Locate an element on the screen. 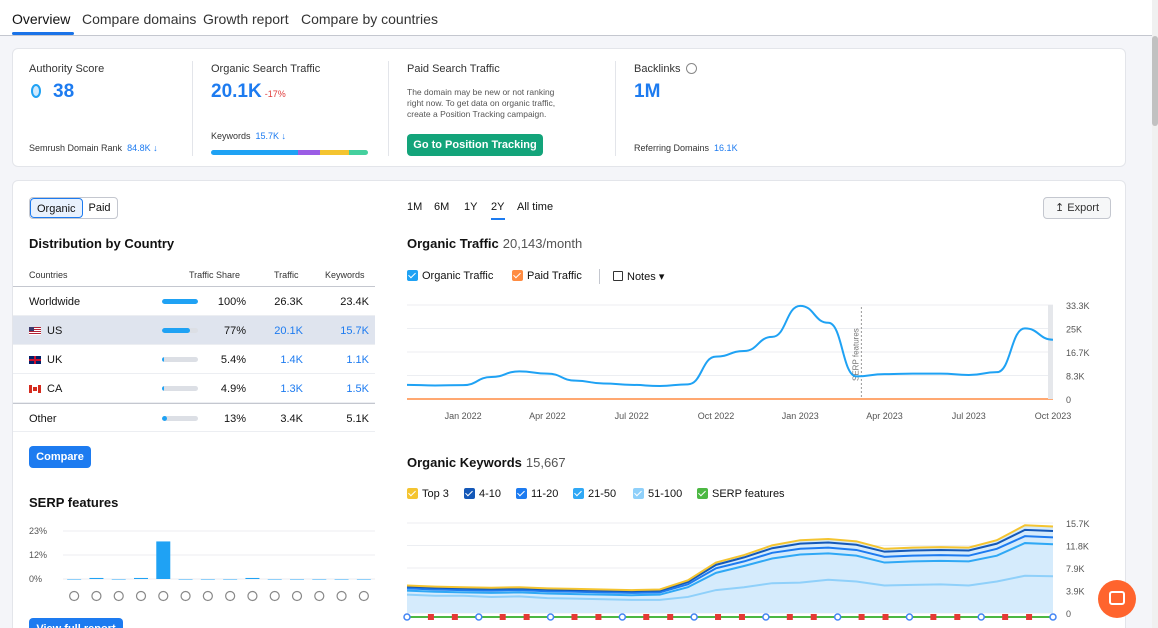  authority-score-value: 38 is located at coordinates (64, 91).